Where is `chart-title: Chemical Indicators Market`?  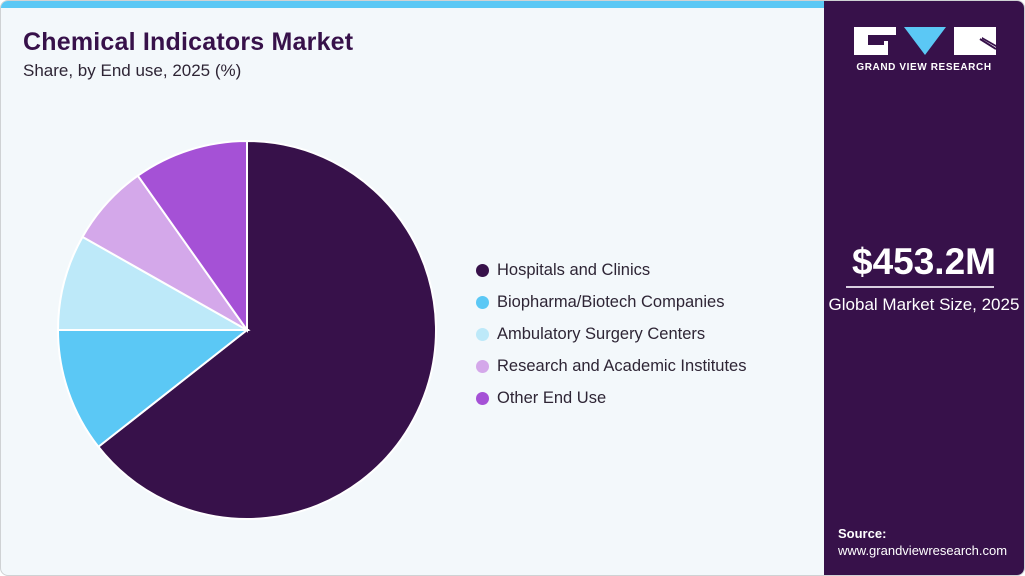
chart-title: Chemical Indicators Market is located at coordinates (188, 42).